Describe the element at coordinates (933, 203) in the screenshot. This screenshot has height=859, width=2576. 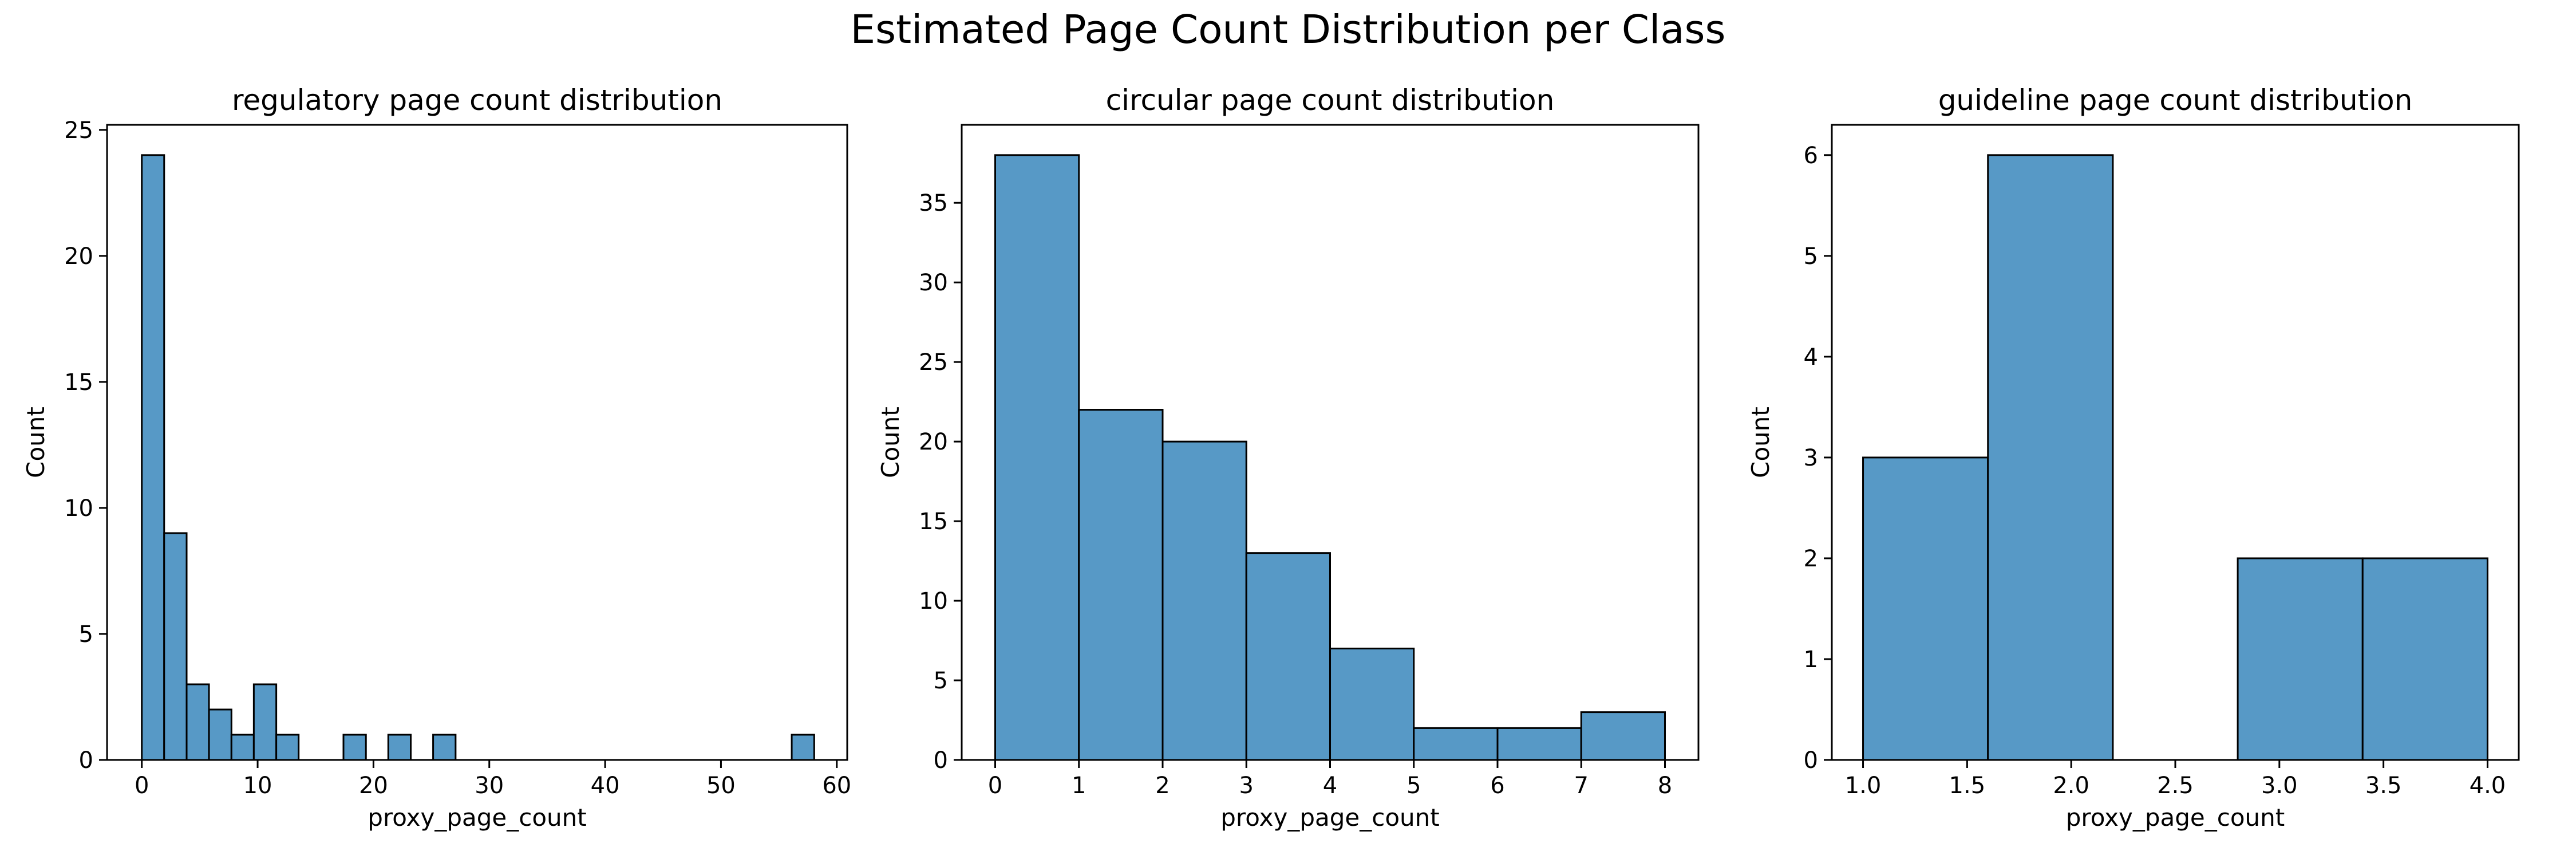
I see `y-tick-label: 35` at that location.